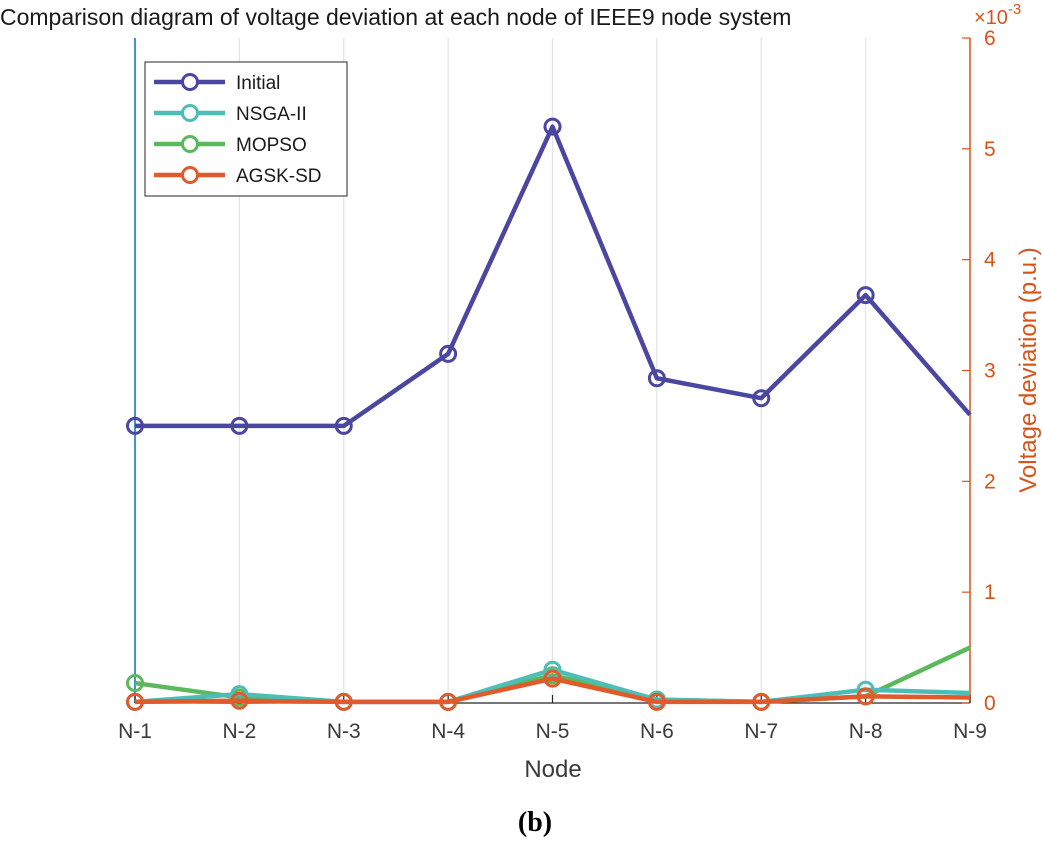 This screenshot has width=1042, height=841. What do you see at coordinates (970, 731) in the screenshot?
I see `x-tick-label-n-9: N-9` at bounding box center [970, 731].